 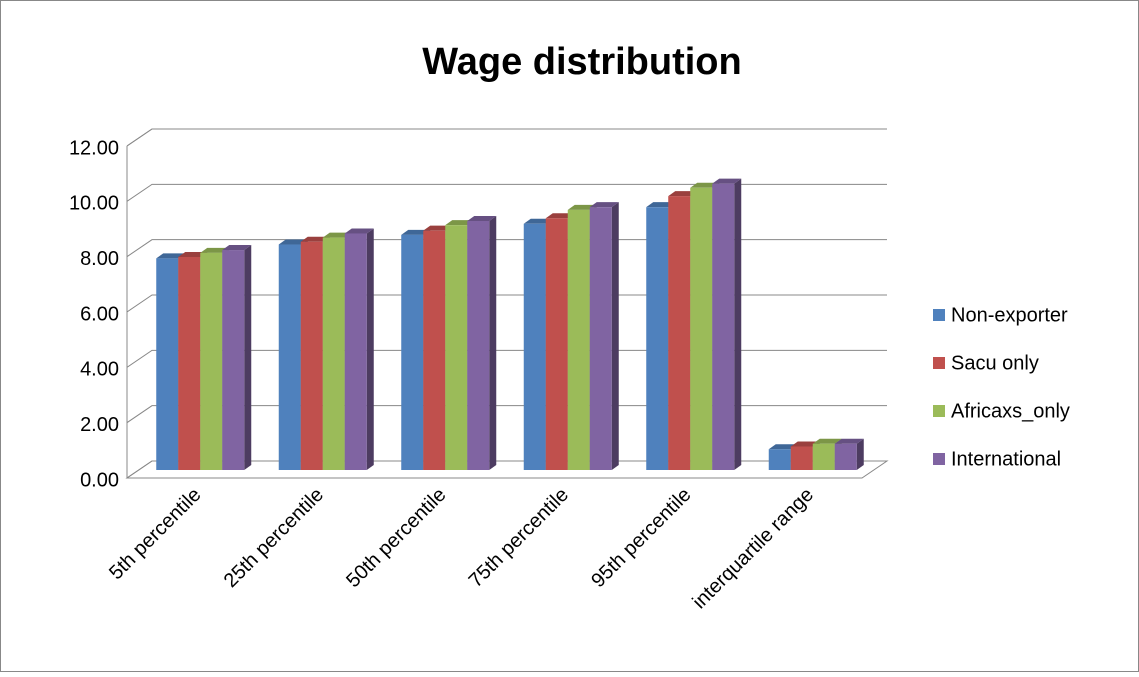 I want to click on y-tick-label: 12.00, so click(x=94, y=148).